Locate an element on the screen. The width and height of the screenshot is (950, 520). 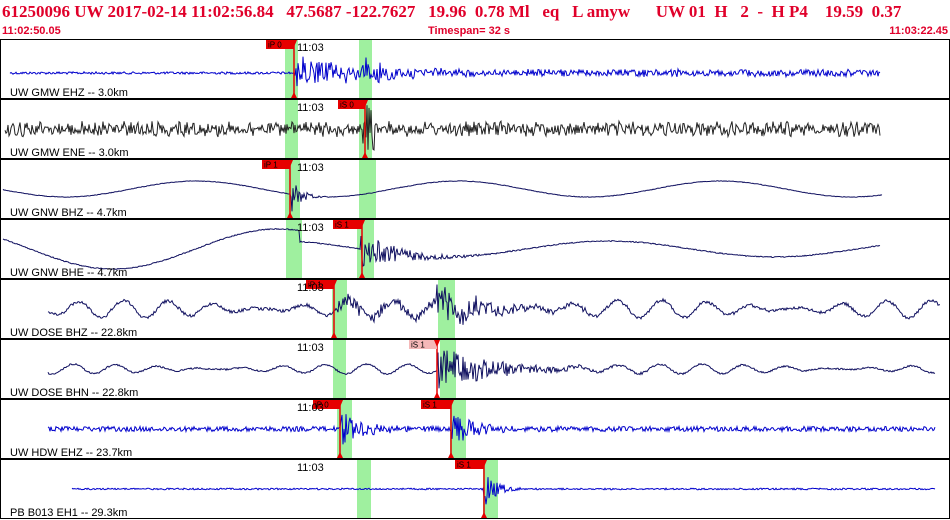
start-time-label: 11:02:50.05 is located at coordinates (31, 31).